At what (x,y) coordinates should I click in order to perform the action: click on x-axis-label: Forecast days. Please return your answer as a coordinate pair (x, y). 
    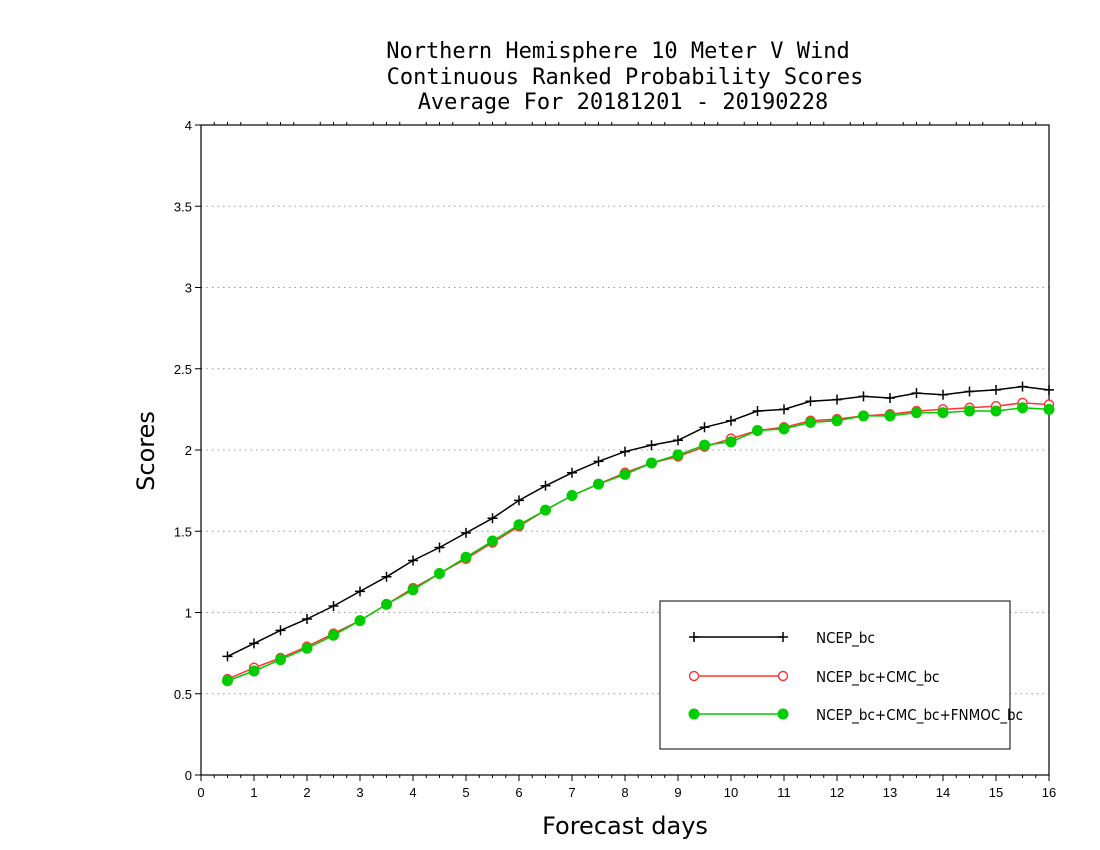
    Looking at the image, I should click on (625, 826).